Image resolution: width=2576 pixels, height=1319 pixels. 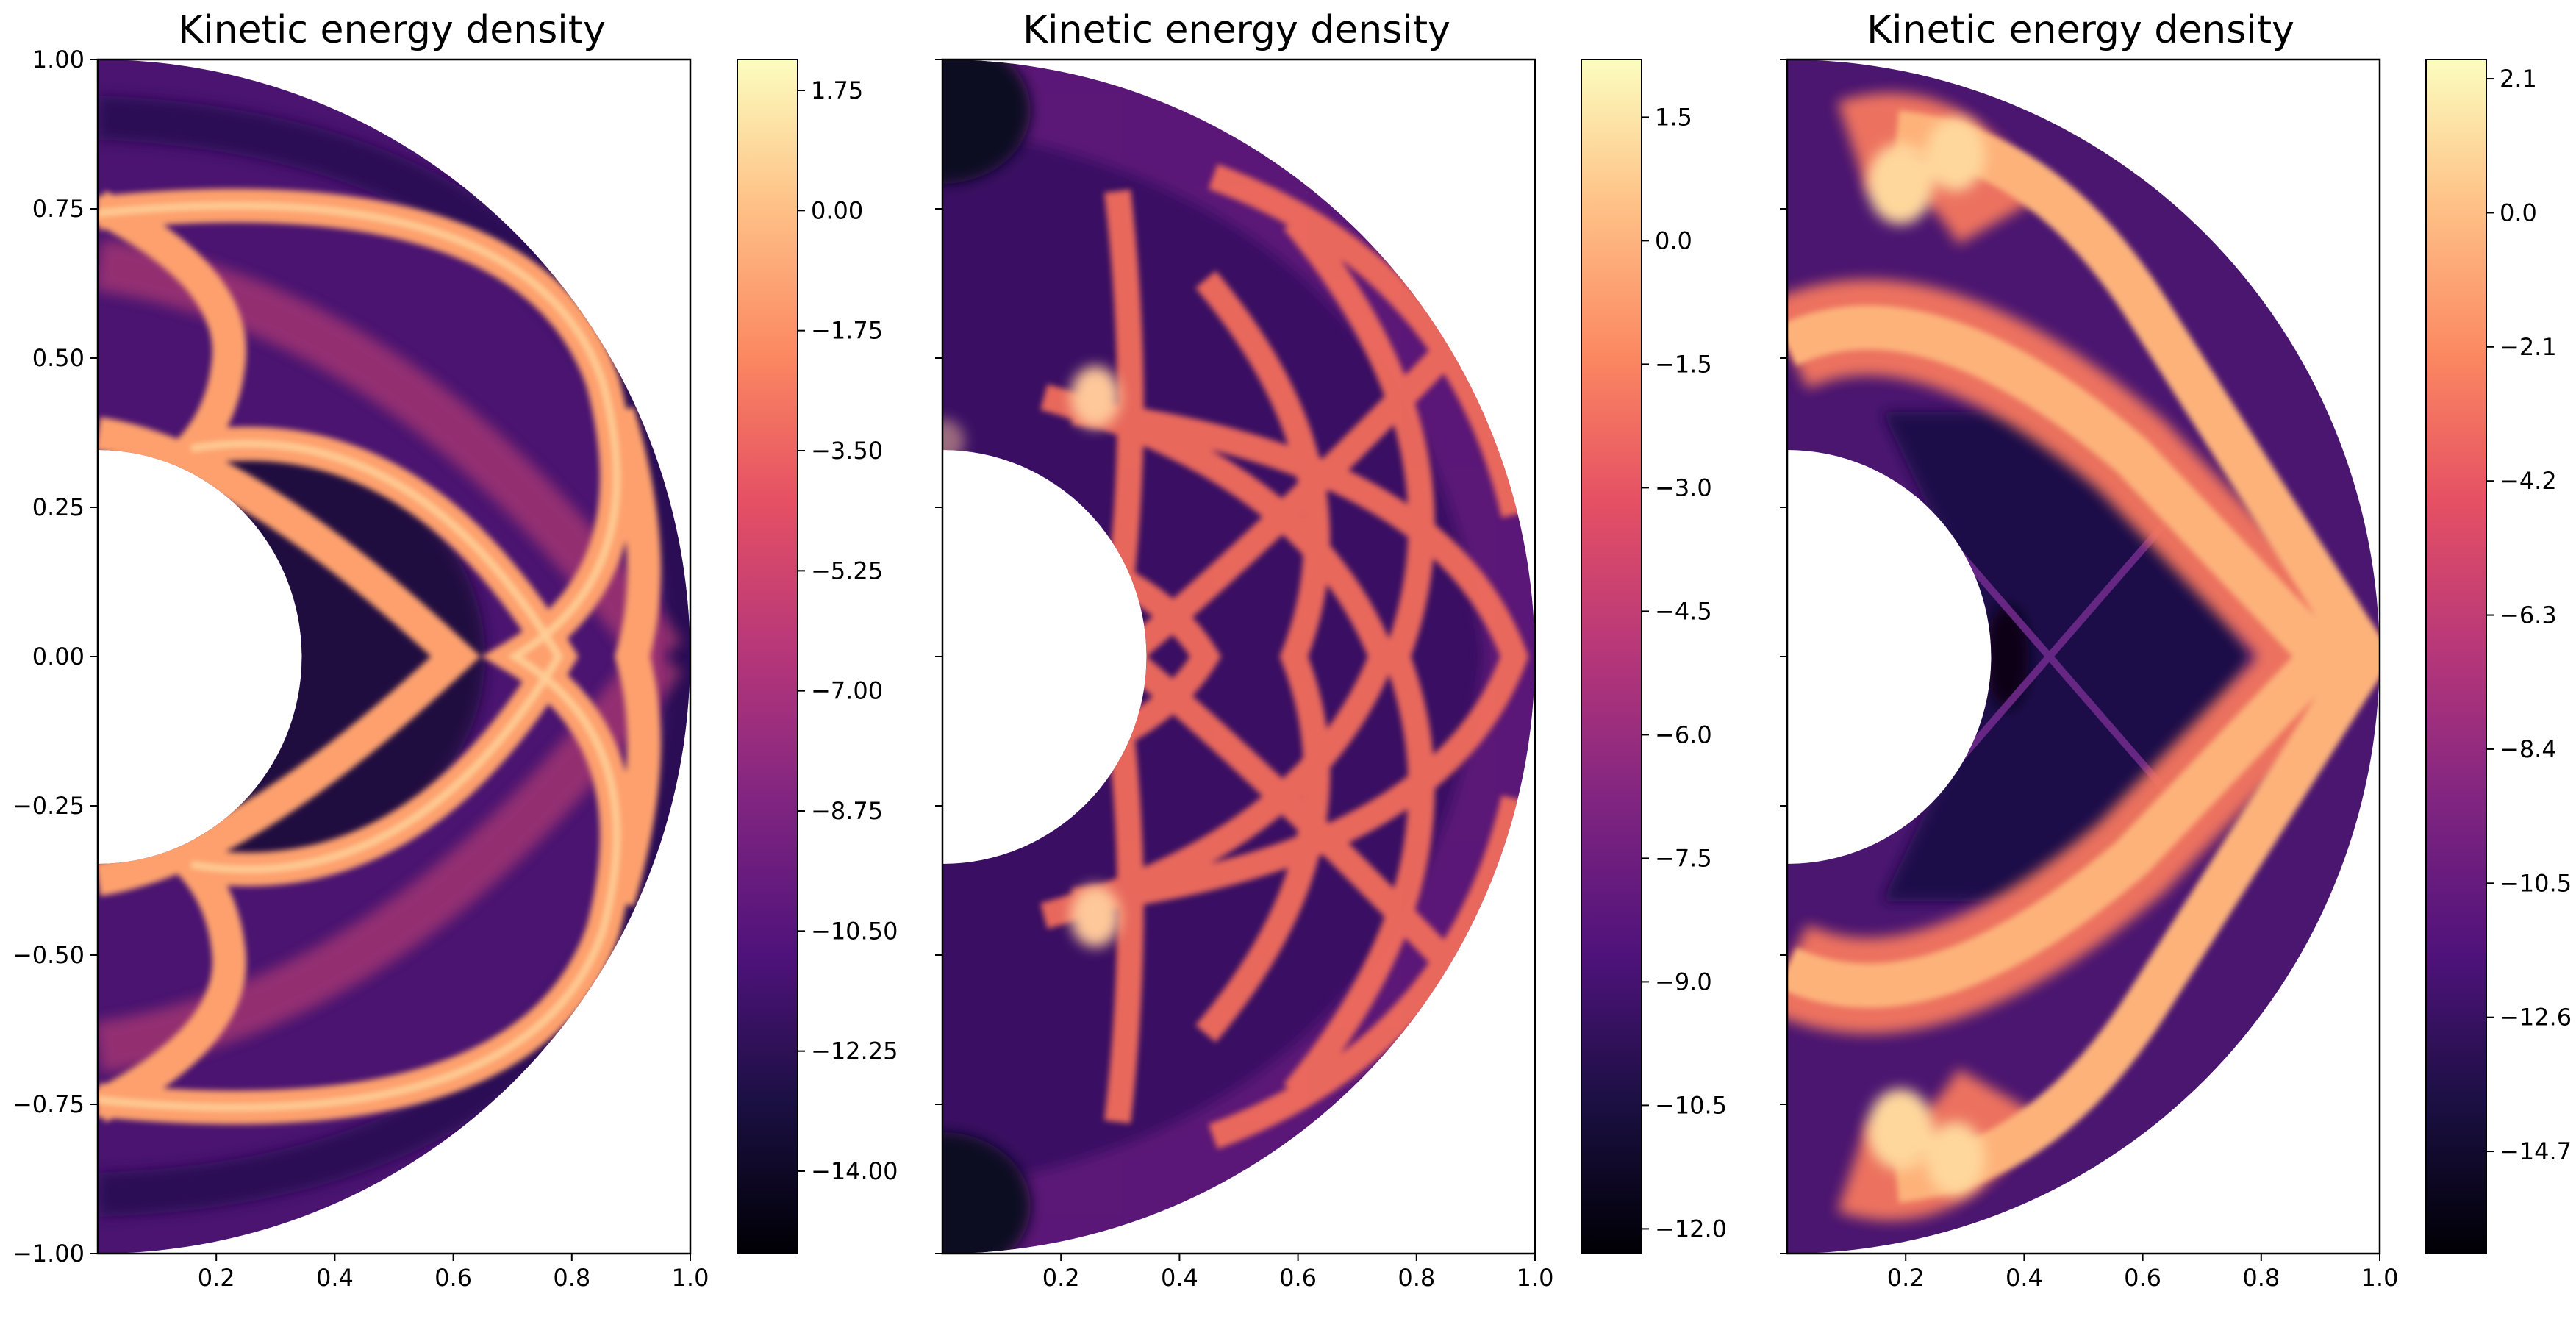 What do you see at coordinates (837, 210) in the screenshot?
I see `colorbar-tick-label: 0.00` at bounding box center [837, 210].